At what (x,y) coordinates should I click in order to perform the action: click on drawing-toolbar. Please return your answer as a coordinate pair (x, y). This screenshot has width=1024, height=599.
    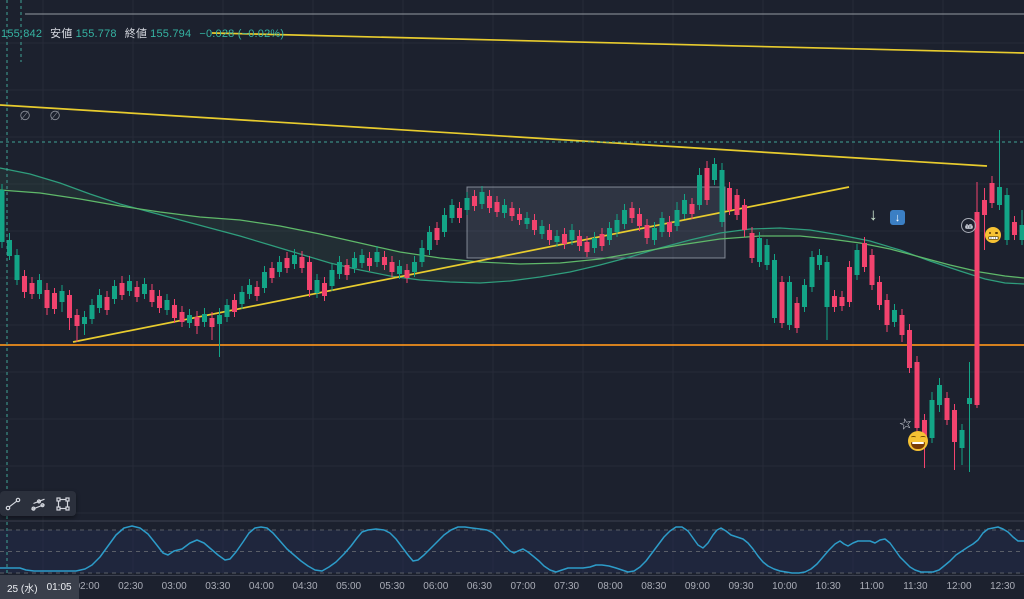
    Looking at the image, I should click on (38, 503).